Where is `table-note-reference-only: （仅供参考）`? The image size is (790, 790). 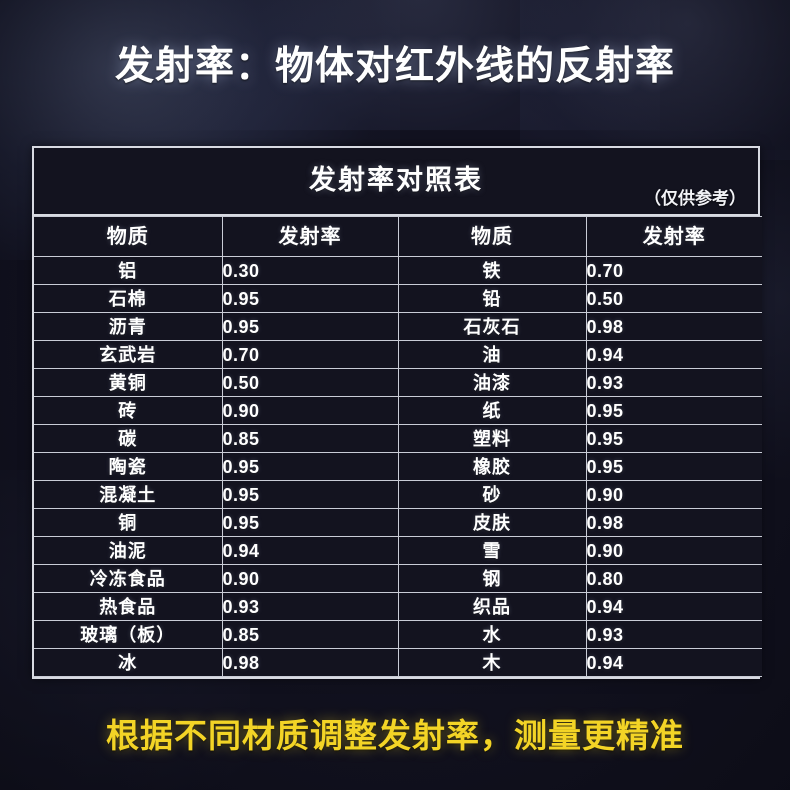
table-note-reference-only: （仅供参考） is located at coordinates (695, 198).